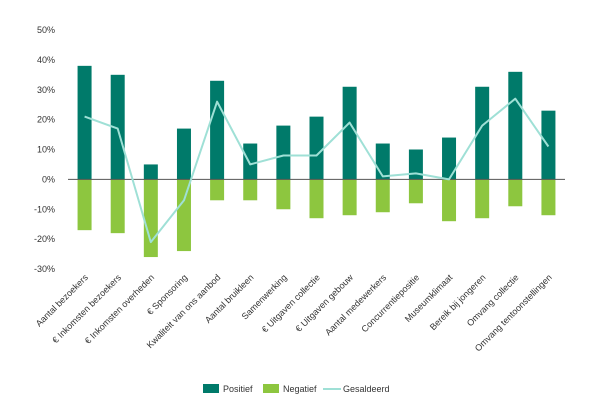 Image resolution: width=600 pixels, height=415 pixels. What do you see at coordinates (291, 303) in the screenshot?
I see `x-tick-label: € Uitgaven collectie` at bounding box center [291, 303].